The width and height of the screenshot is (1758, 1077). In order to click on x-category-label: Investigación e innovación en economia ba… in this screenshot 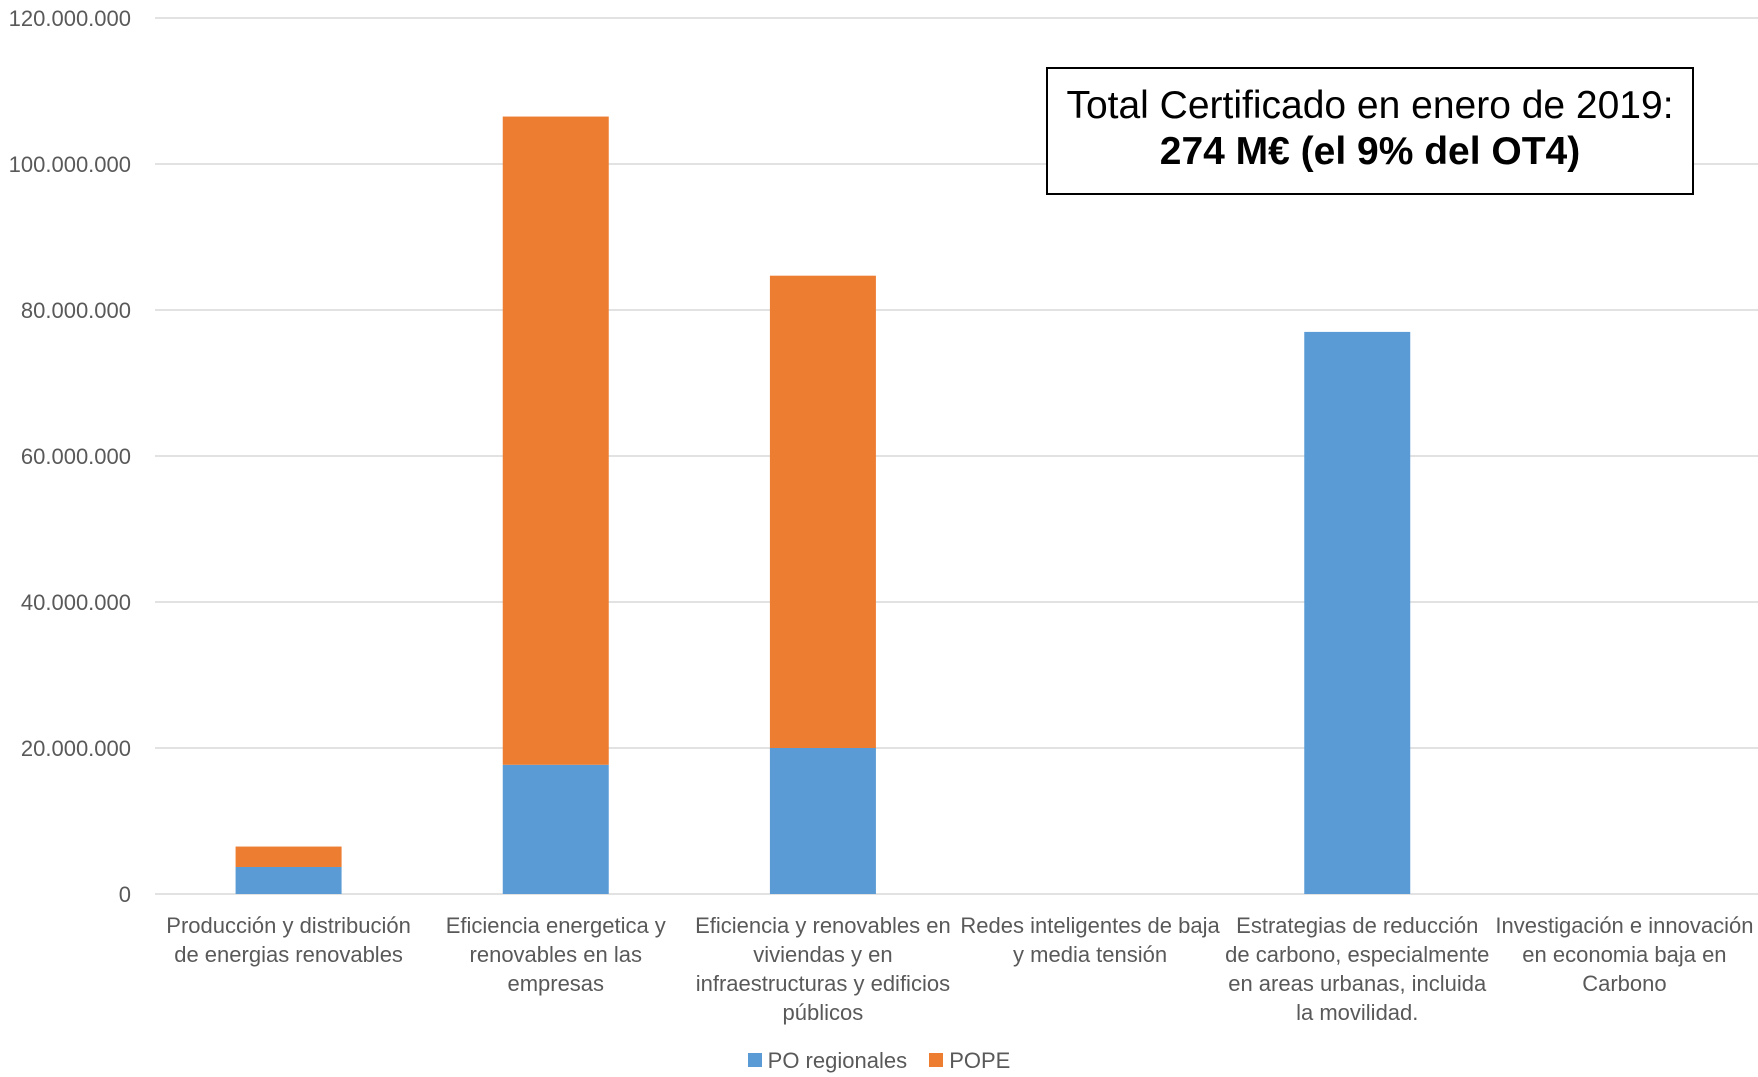, I will do `click(1624, 954)`.